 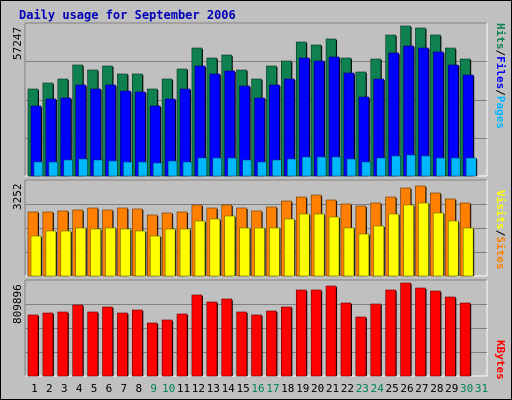 I want to click on day-label-14: 14, so click(x=228, y=388).